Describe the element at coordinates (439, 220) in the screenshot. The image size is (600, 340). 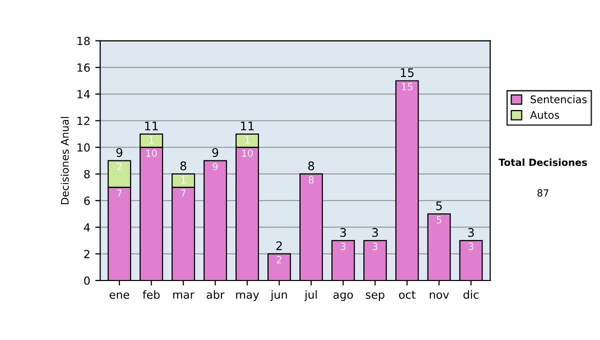
I see `data-label: 5` at that location.